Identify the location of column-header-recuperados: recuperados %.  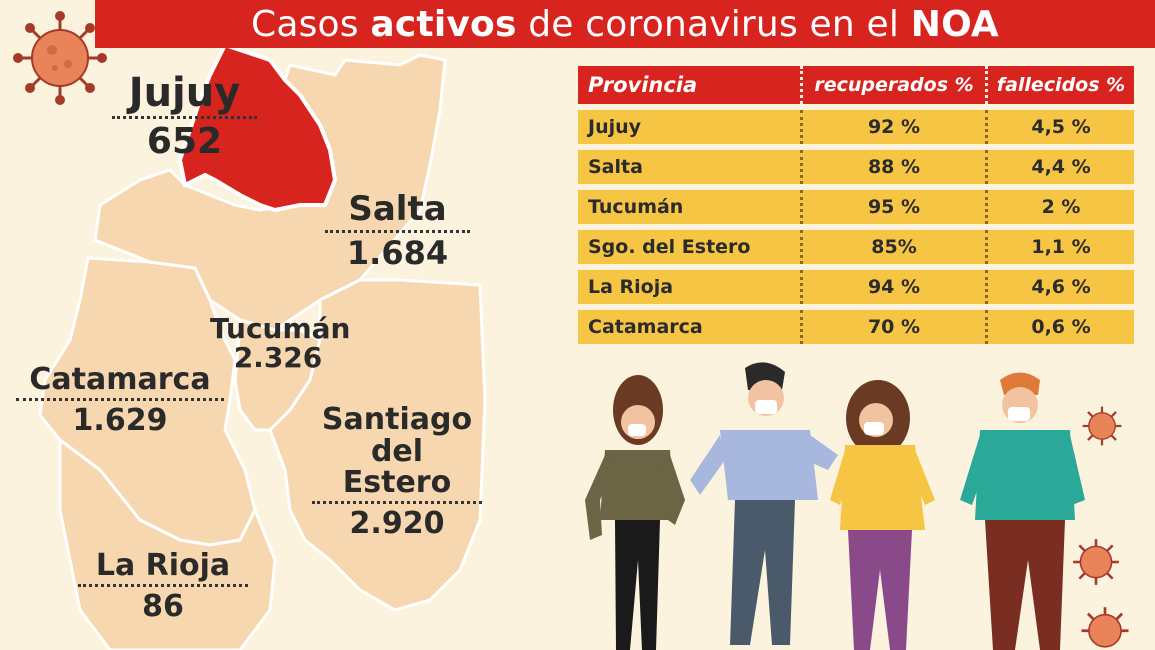
(894, 85).